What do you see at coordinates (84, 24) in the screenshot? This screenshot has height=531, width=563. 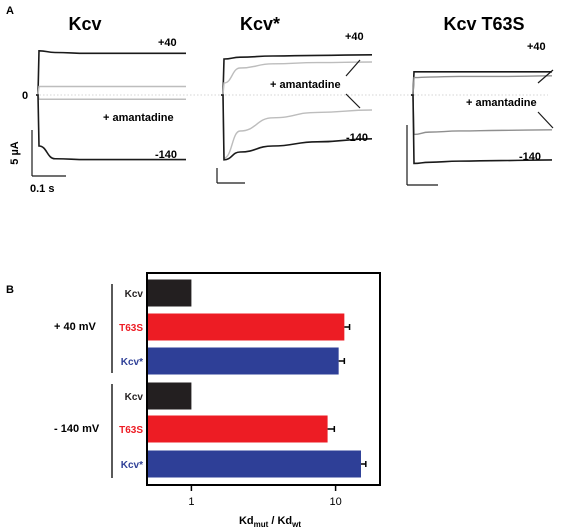 I see `title-kcv: Kcv` at bounding box center [84, 24].